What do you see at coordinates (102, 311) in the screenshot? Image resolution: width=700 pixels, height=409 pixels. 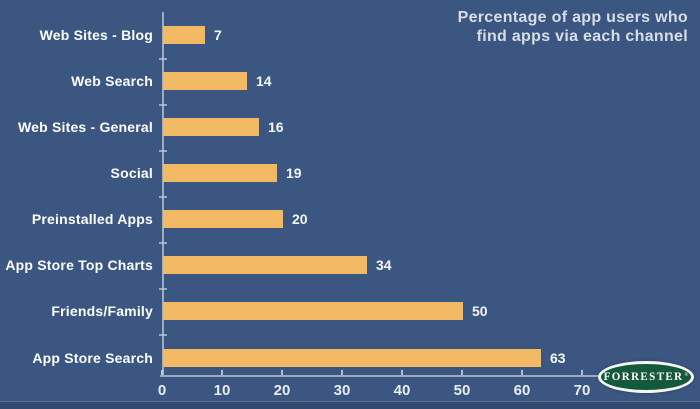 I see `category-label: Friends/Family` at bounding box center [102, 311].